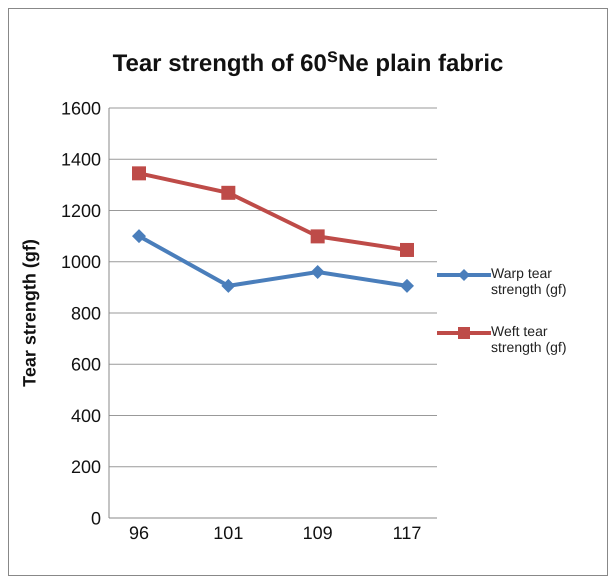 This screenshot has height=584, width=616. I want to click on x-tick-label: 109, so click(317, 532).